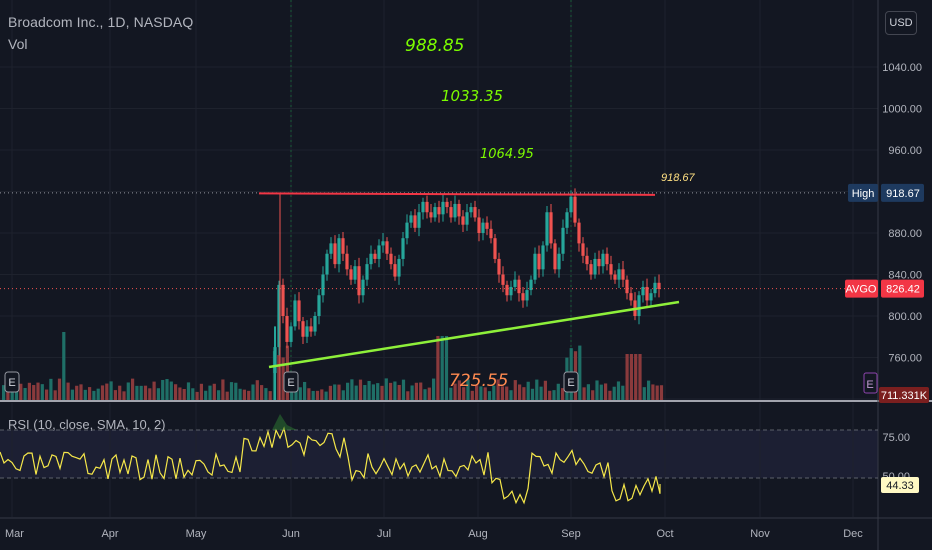  I want to click on earnings-marker: E, so click(291, 382).